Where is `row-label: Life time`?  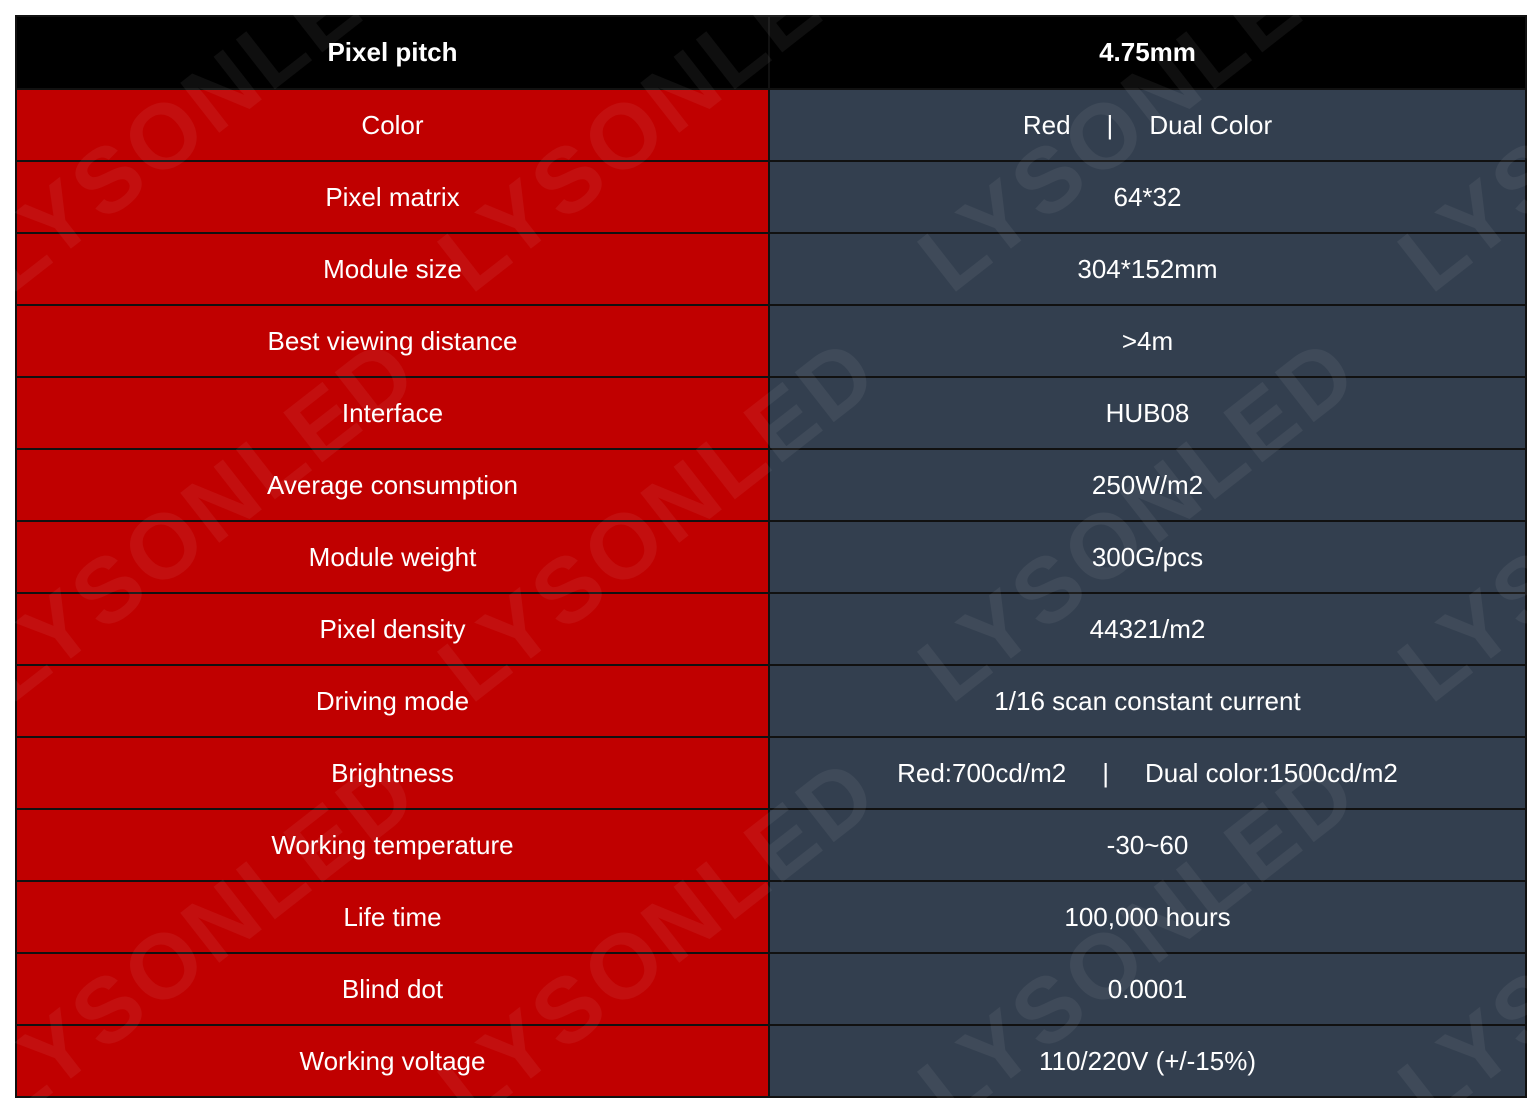
row-label: Life time is located at coordinates (392, 917).